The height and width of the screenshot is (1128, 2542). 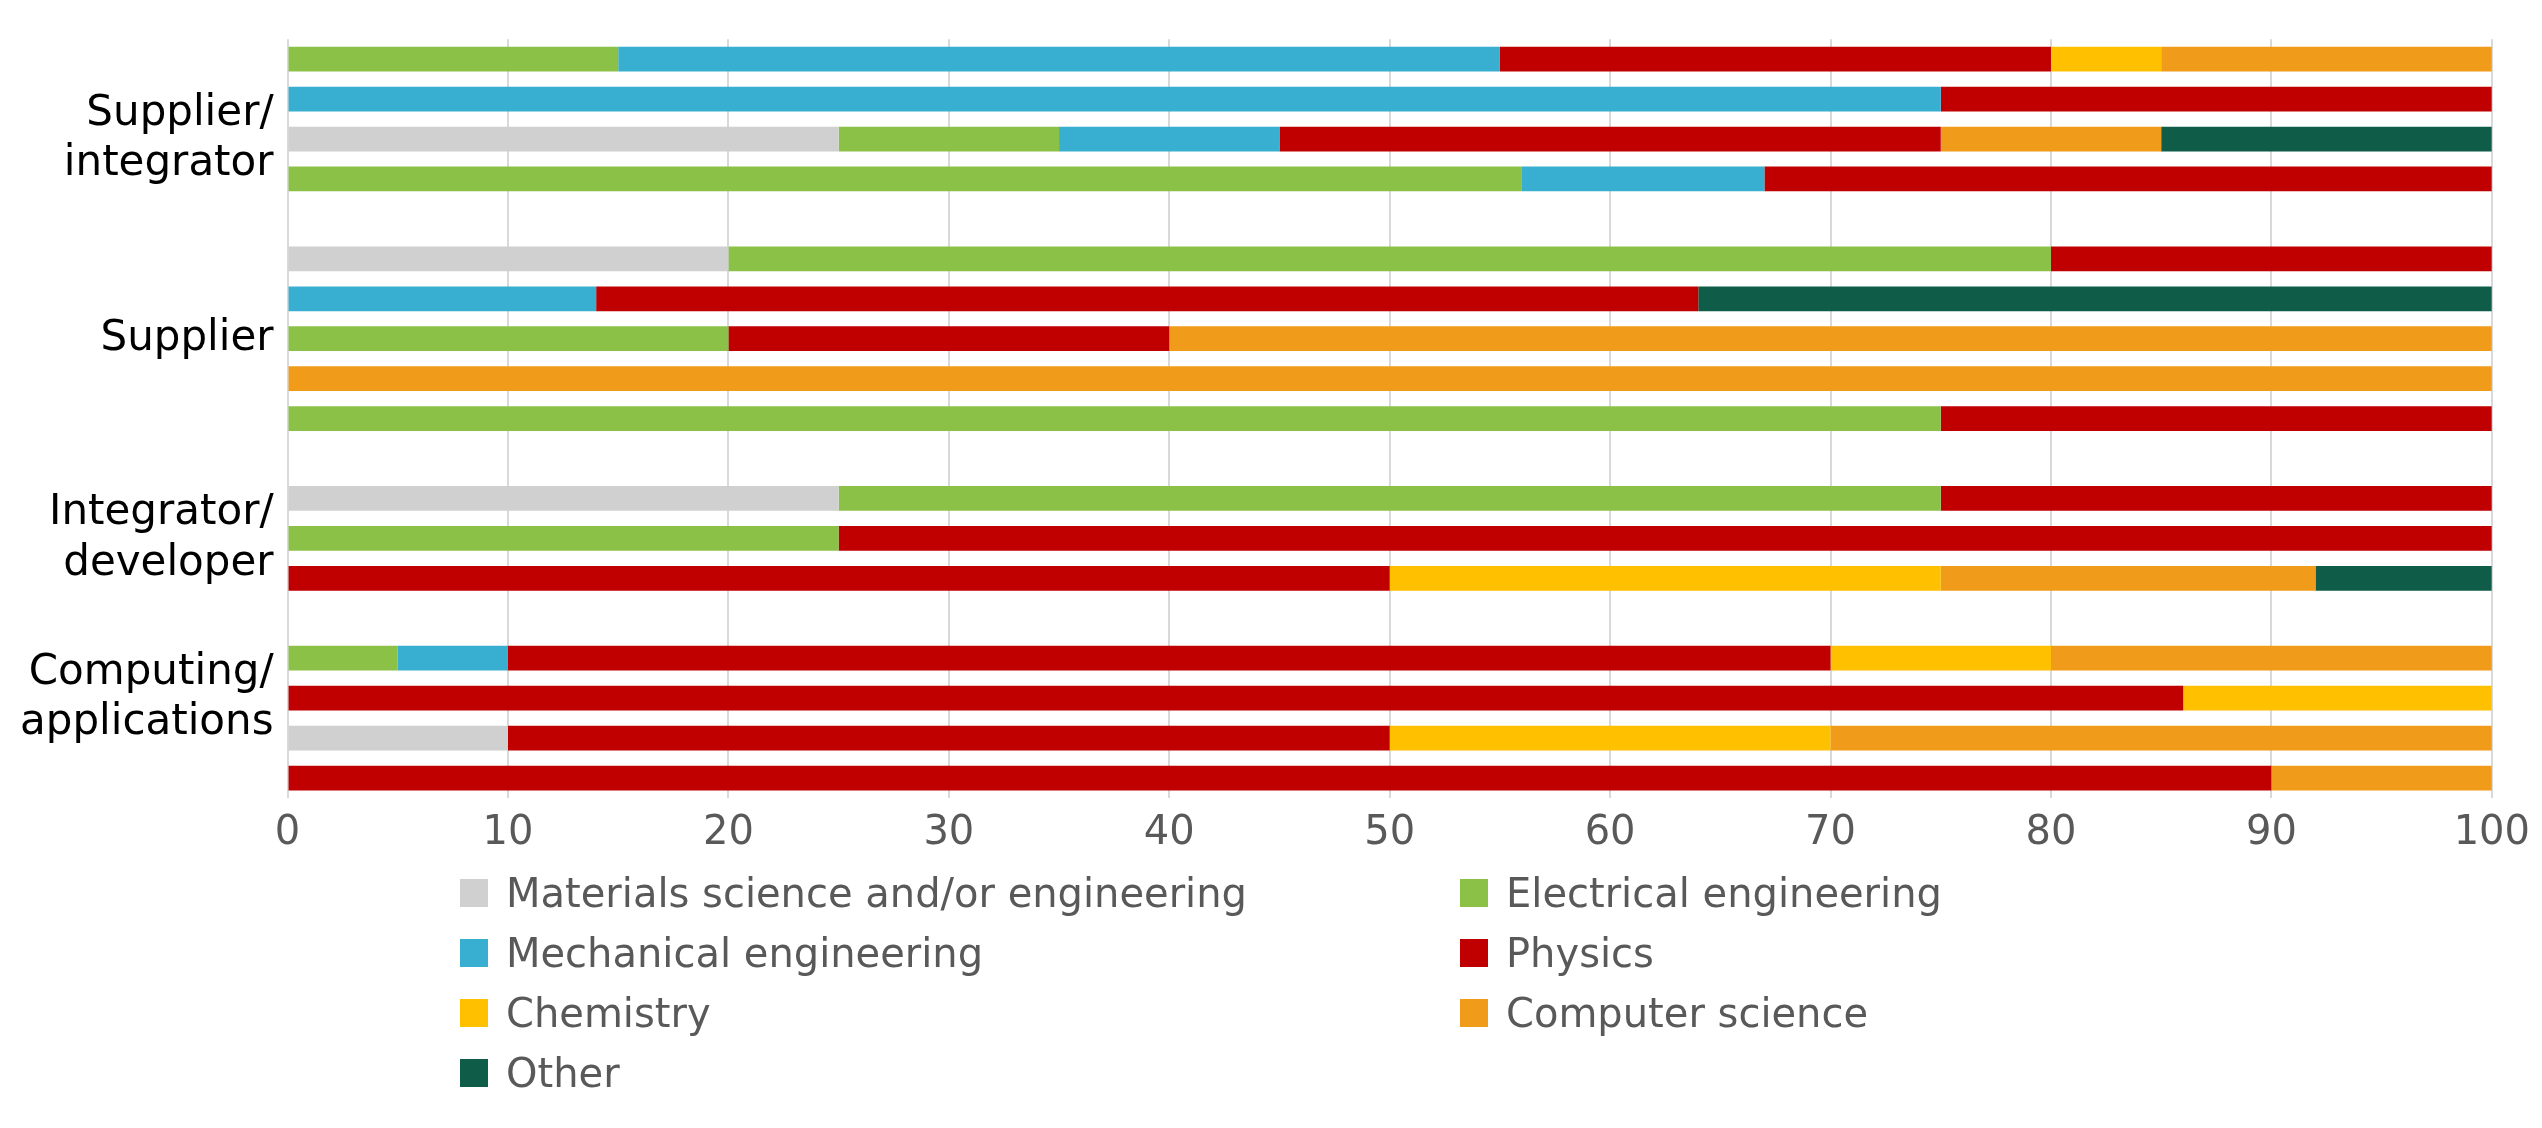 What do you see at coordinates (508, 830) in the screenshot?
I see `x-tick-label: 10` at bounding box center [508, 830].